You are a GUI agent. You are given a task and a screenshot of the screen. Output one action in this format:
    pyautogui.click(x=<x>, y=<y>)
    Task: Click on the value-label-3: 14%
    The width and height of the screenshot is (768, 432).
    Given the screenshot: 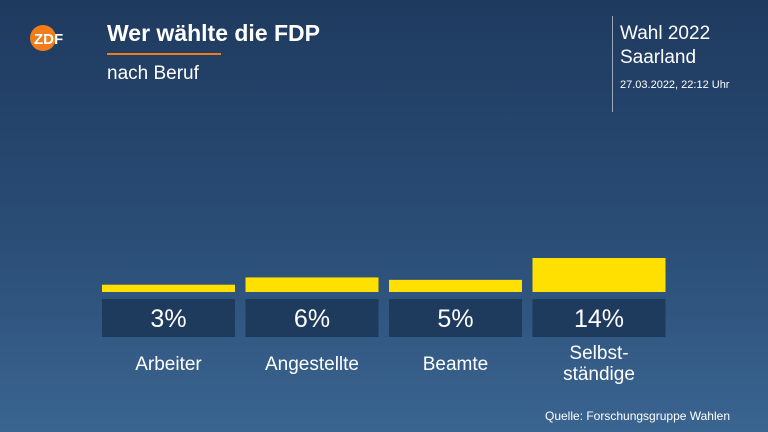 What is the action you would take?
    pyautogui.click(x=599, y=319)
    